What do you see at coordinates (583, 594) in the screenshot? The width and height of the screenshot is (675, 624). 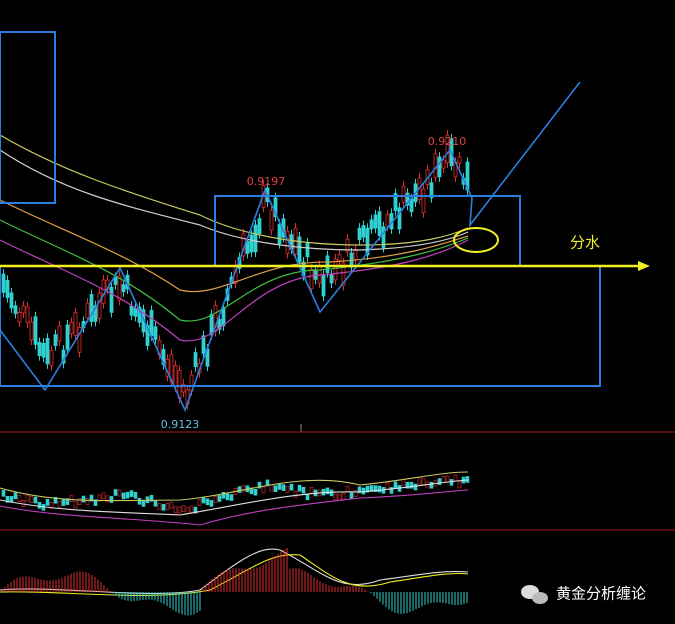 I see `watermark: 黄金分析缠论` at bounding box center [583, 594].